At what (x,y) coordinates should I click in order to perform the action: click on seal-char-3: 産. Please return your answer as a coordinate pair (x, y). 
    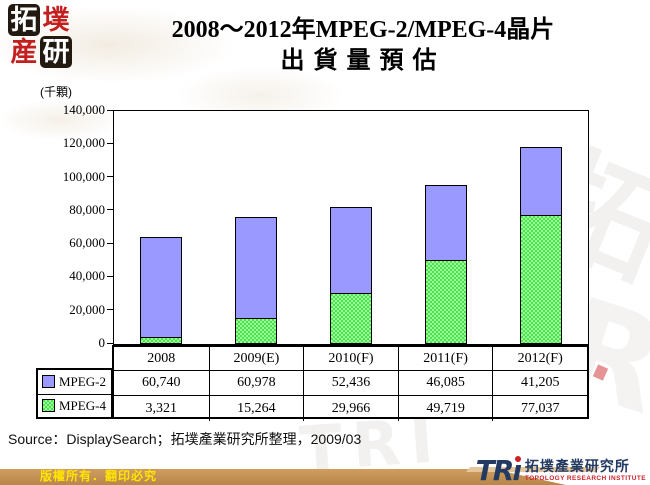
    Looking at the image, I should click on (24, 52).